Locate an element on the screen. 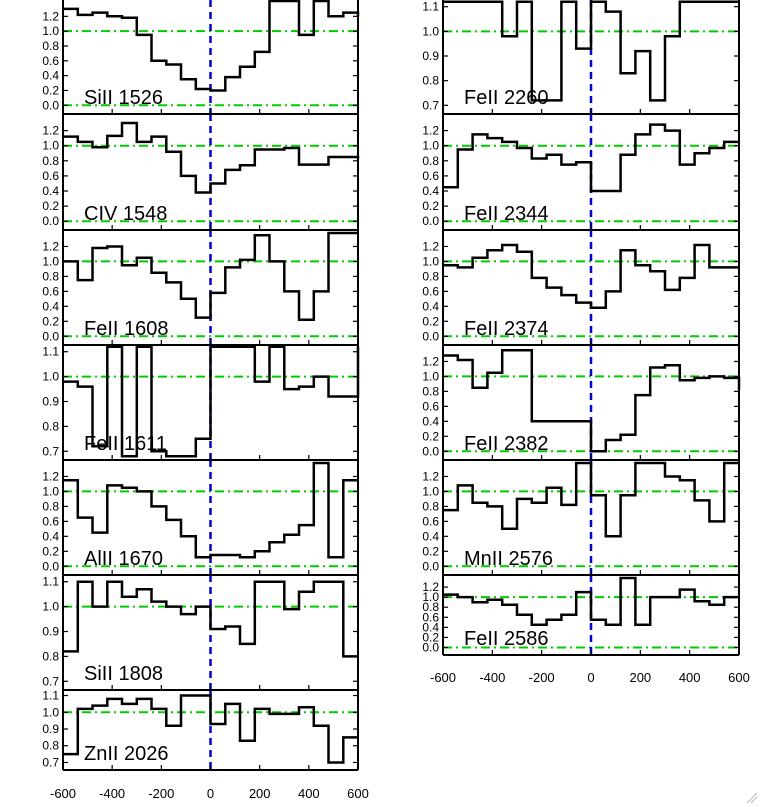  left-xtick-label: 200 is located at coordinates (260, 793).